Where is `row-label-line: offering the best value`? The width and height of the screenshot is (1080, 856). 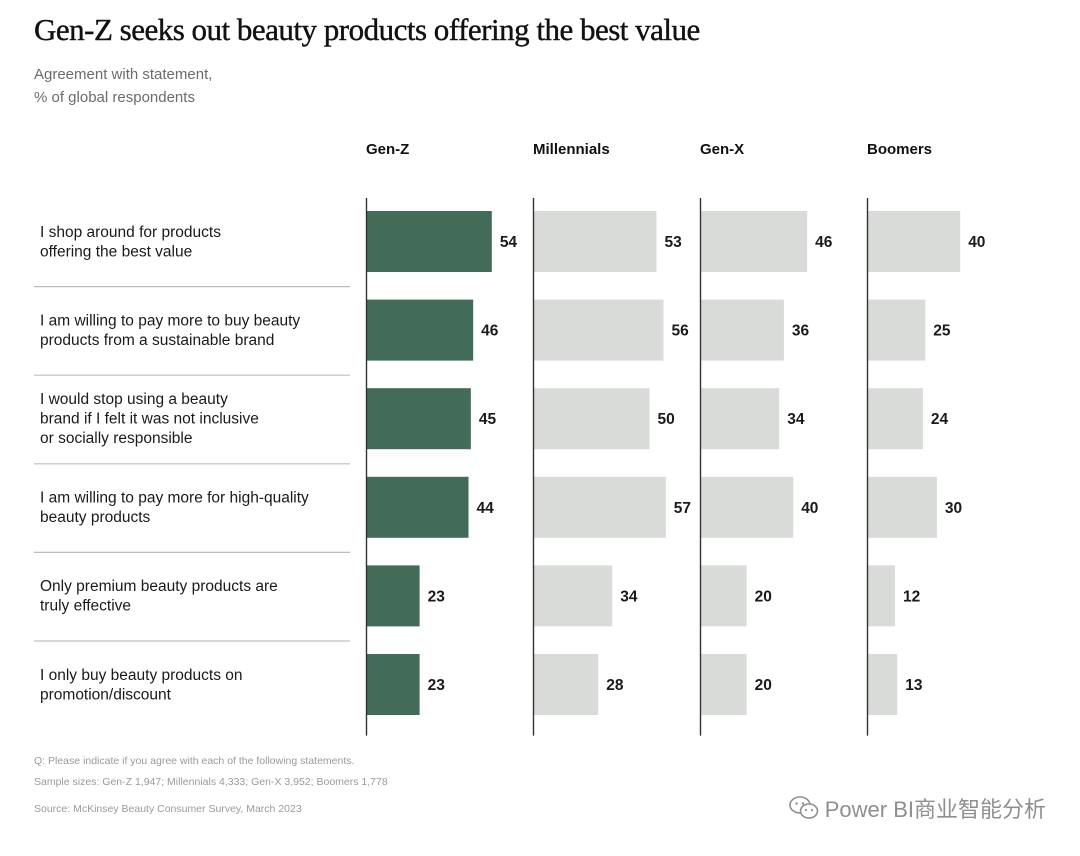 row-label-line: offering the best value is located at coordinates (116, 251).